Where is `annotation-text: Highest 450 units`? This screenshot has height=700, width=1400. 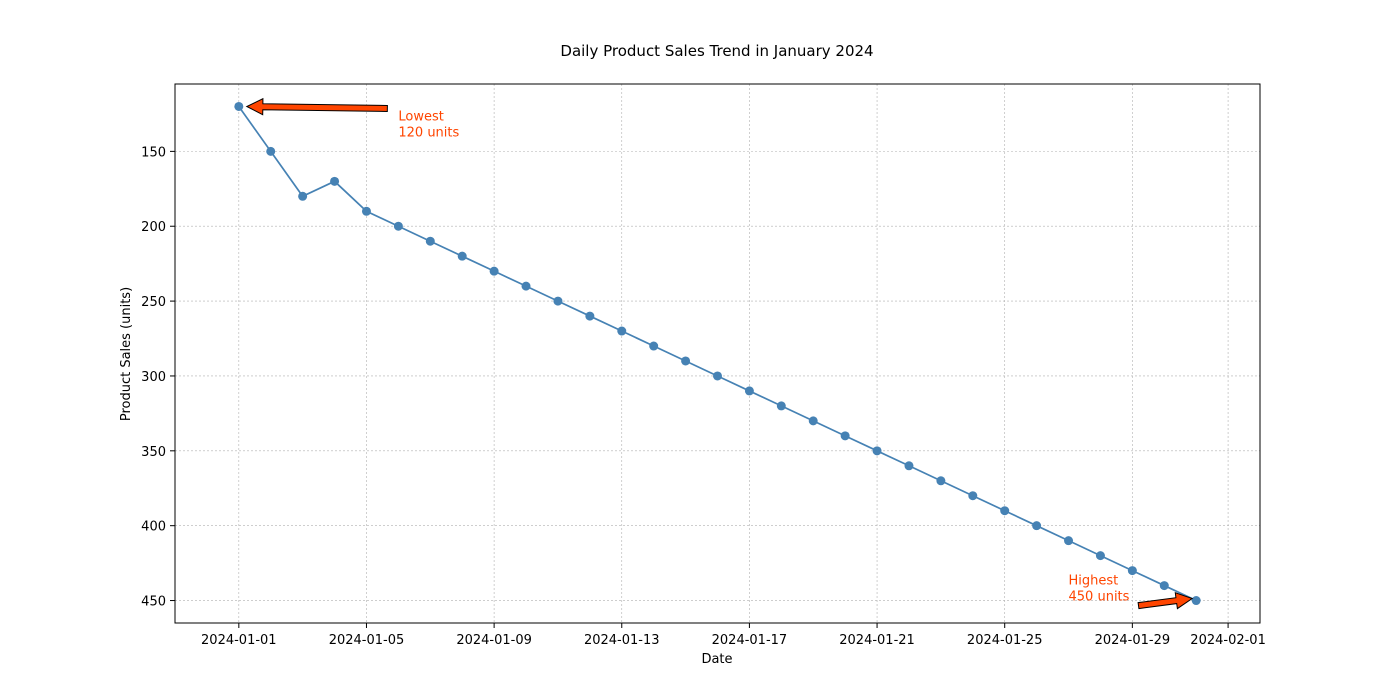 annotation-text: Highest 450 units is located at coordinates (1099, 589).